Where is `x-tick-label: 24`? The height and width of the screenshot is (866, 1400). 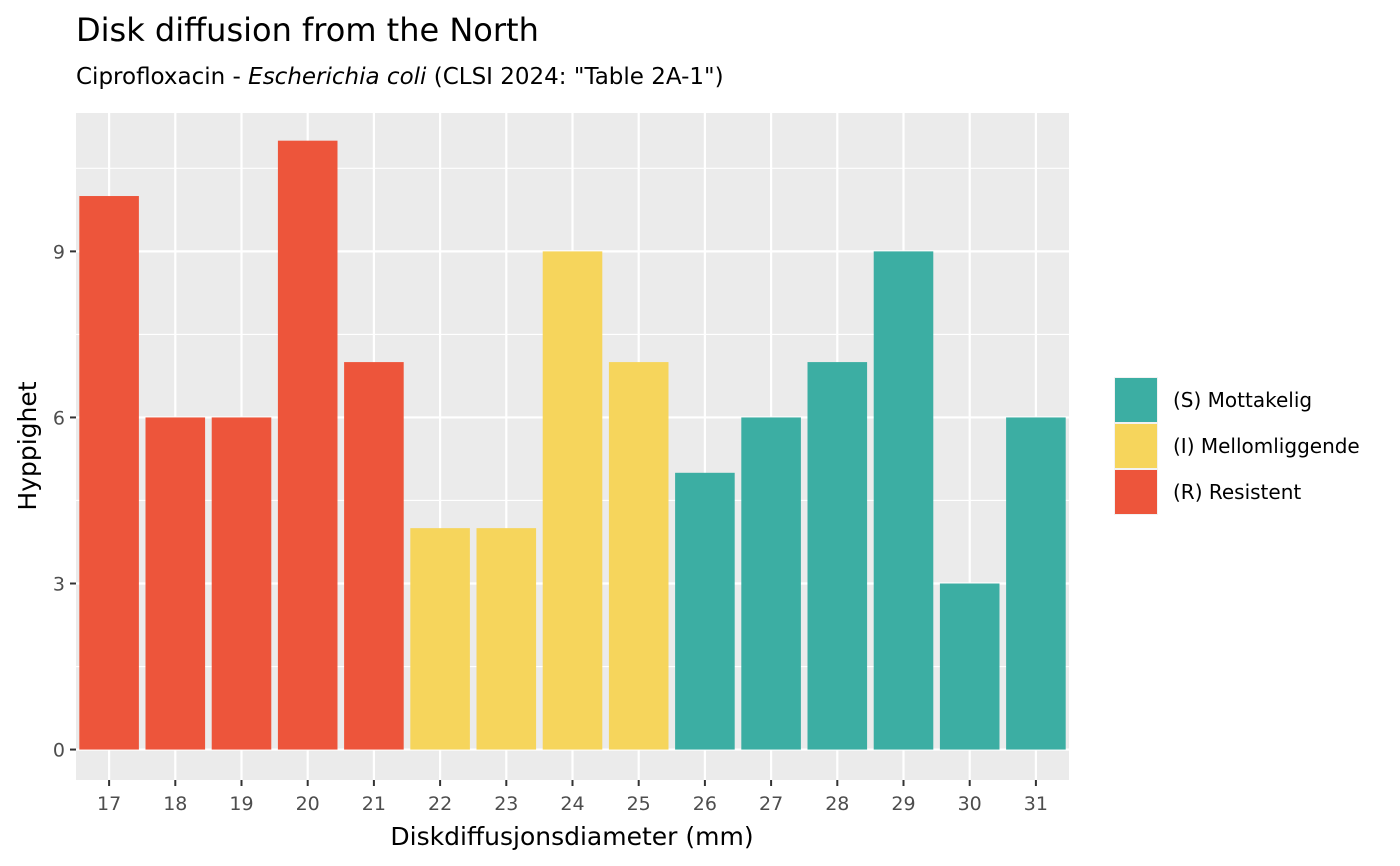
x-tick-label: 24 is located at coordinates (572, 804).